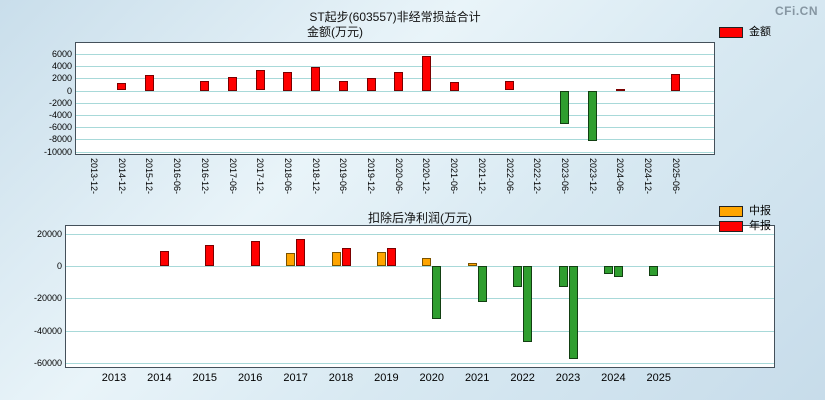 The image size is (825, 400). Describe the element at coordinates (232, 176) in the screenshot. I see `x-axis-tick-label: 2017-06-` at that location.